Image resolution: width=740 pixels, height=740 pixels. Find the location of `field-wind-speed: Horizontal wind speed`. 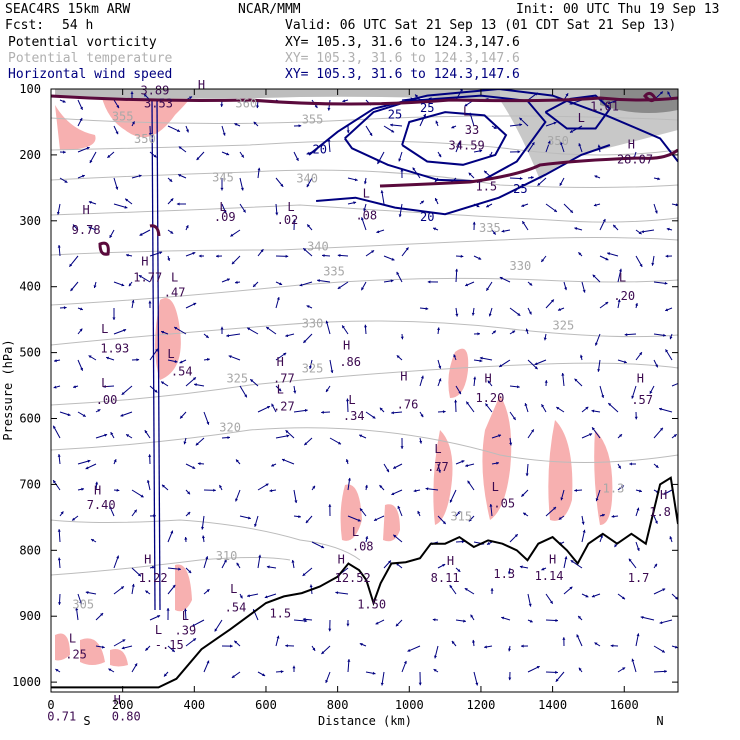

field-wind-speed: Horizontal wind speed is located at coordinates (90, 74).